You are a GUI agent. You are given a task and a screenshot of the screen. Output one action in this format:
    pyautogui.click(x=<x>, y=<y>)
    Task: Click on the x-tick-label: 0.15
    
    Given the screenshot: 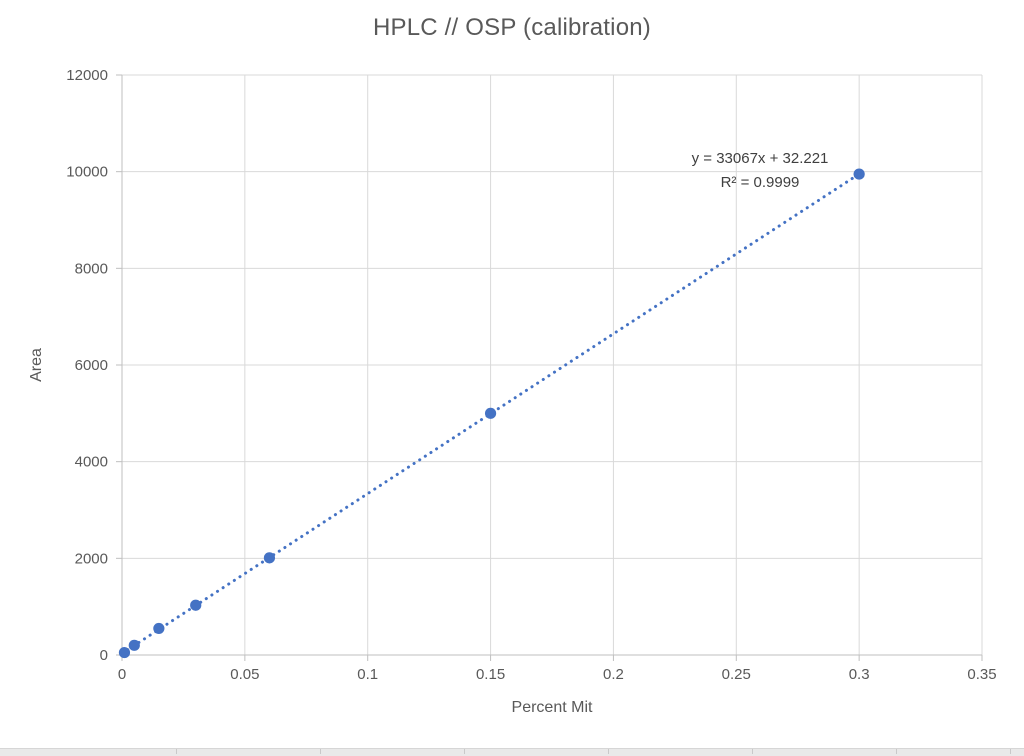 What is the action you would take?
    pyautogui.click(x=490, y=674)
    